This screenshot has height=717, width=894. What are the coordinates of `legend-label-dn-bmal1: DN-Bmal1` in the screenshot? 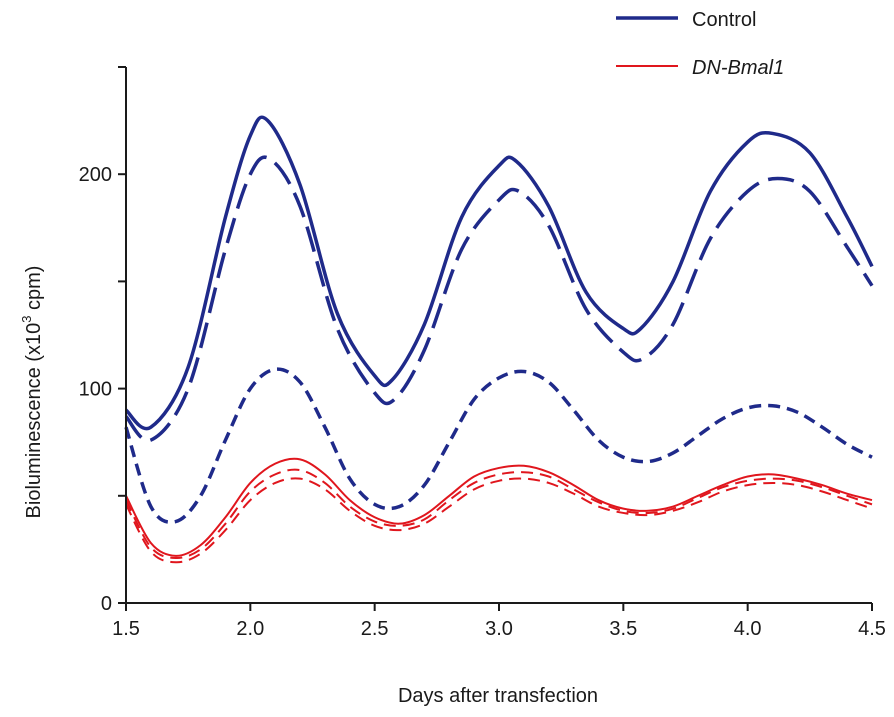 It's located at (738, 68).